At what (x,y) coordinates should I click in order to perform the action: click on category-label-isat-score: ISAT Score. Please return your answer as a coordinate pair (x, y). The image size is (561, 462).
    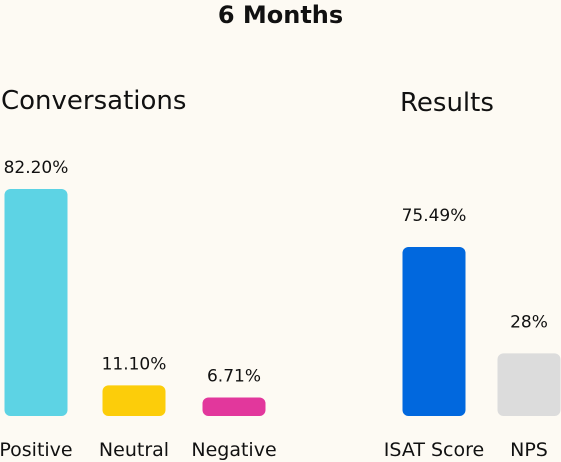
    Looking at the image, I should click on (434, 450).